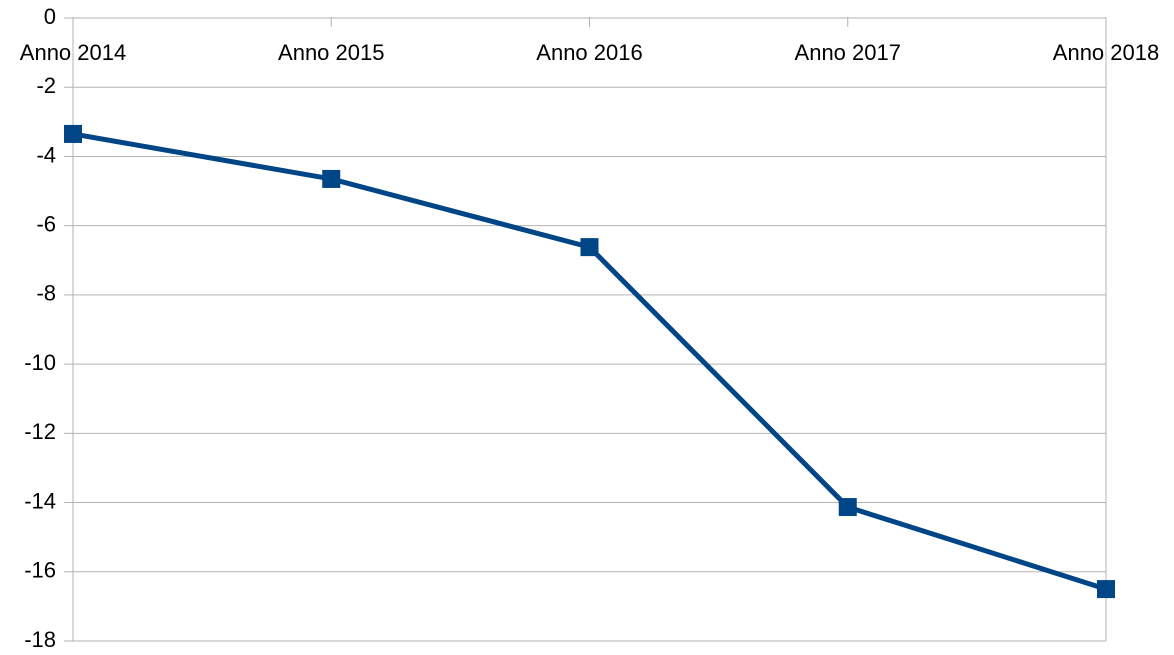 This screenshot has height=655, width=1174. Describe the element at coordinates (46, 154) in the screenshot. I see `y-tick-label: -4` at that location.